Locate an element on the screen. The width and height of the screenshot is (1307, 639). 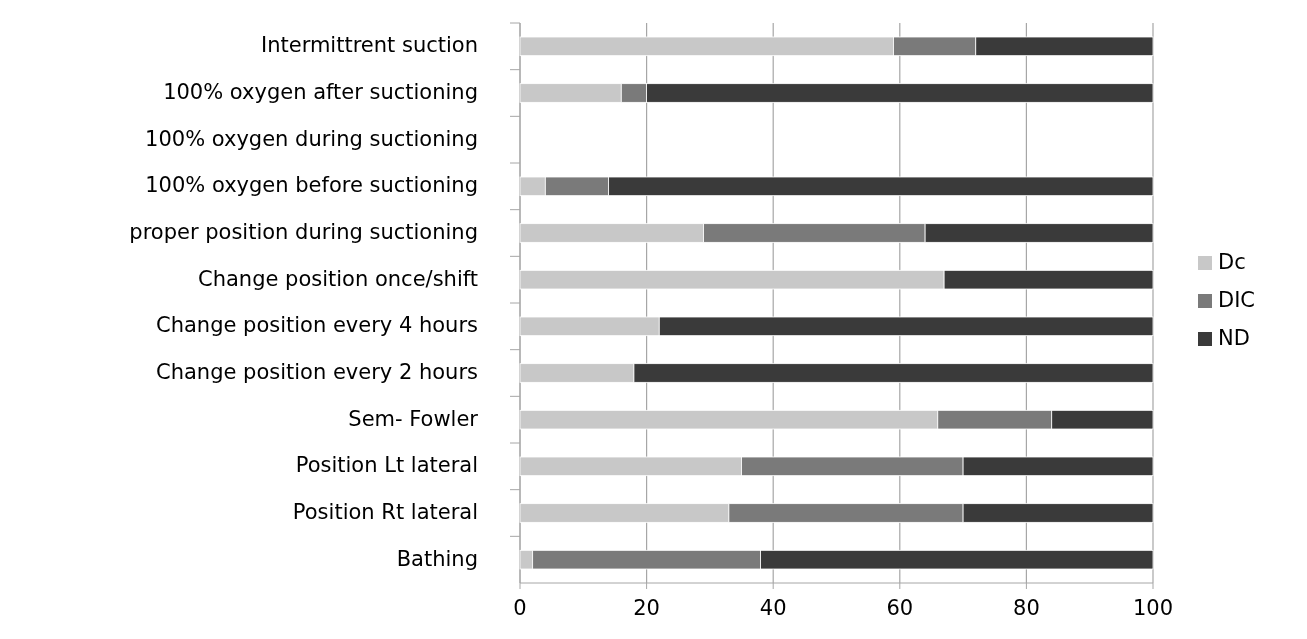
x-tick-label: 60 is located at coordinates (900, 608).